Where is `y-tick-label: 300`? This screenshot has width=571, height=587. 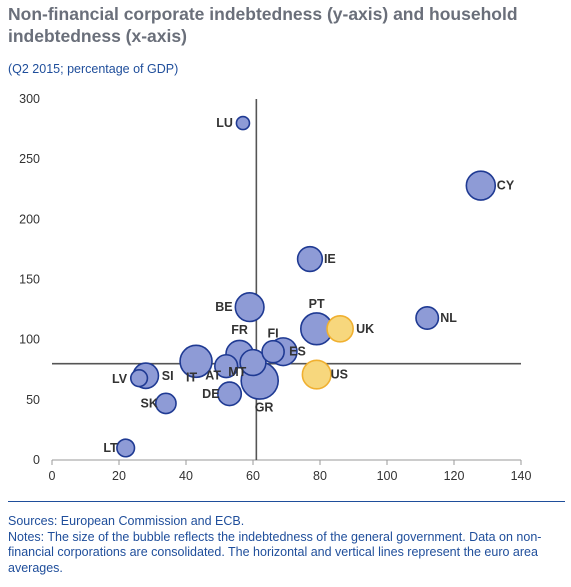
y-tick-label: 300 is located at coordinates (29, 99).